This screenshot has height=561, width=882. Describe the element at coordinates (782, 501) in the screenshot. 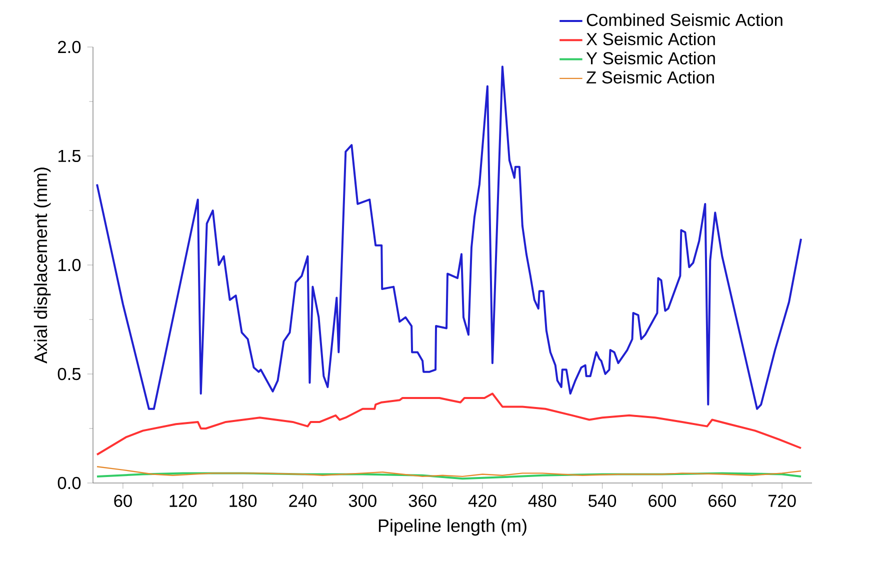

I see `x-tick-label: 720` at that location.